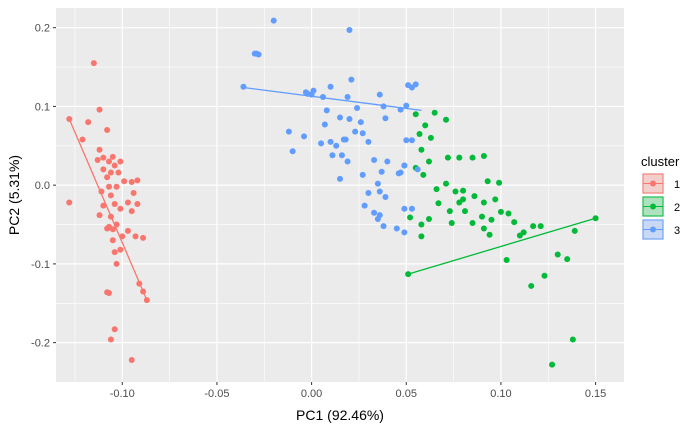 The image size is (700, 432). Describe the element at coordinates (42, 29) in the screenshot. I see `y-tick-label: 0.2` at that location.